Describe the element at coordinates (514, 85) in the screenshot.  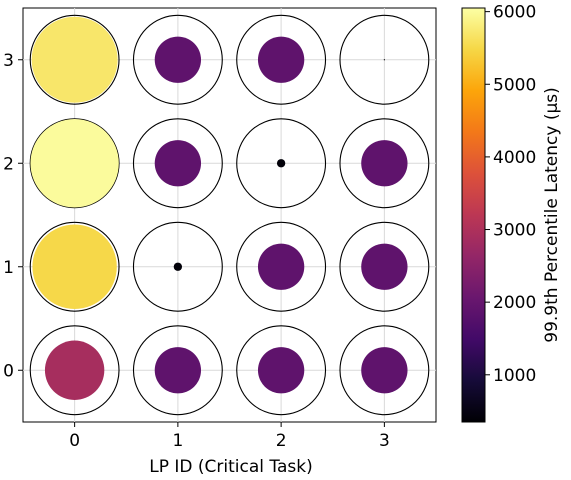
I see `colorbar-tick-label-5000: 5000` at that location.